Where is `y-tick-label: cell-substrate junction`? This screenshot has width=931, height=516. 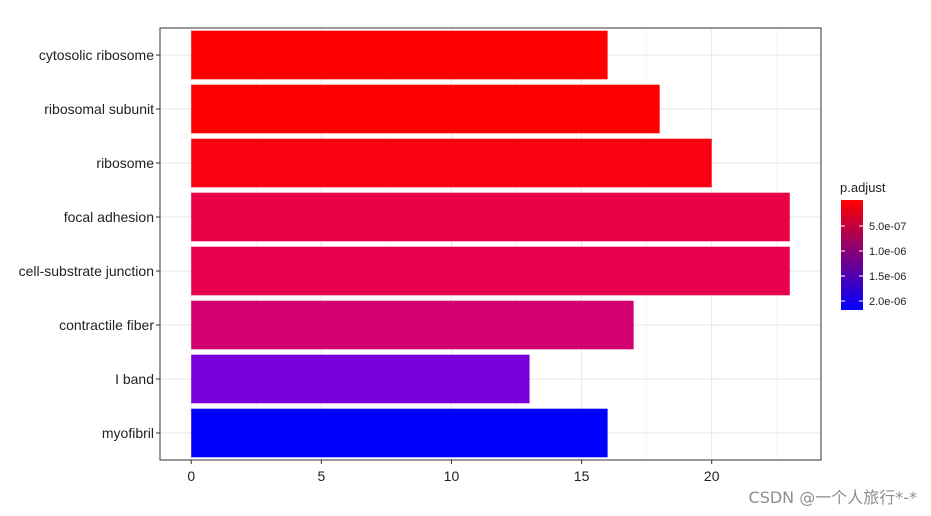
y-tick-label: cell-substrate junction is located at coordinates (86, 271).